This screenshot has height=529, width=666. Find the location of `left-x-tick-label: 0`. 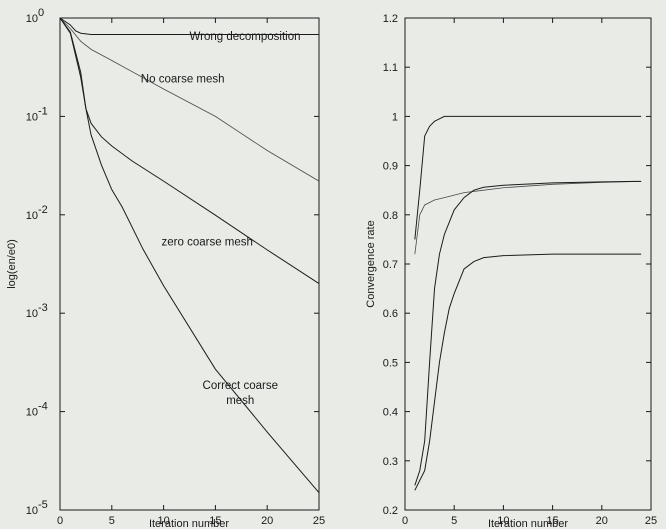

left-x-tick-label: 0 is located at coordinates (60, 521).